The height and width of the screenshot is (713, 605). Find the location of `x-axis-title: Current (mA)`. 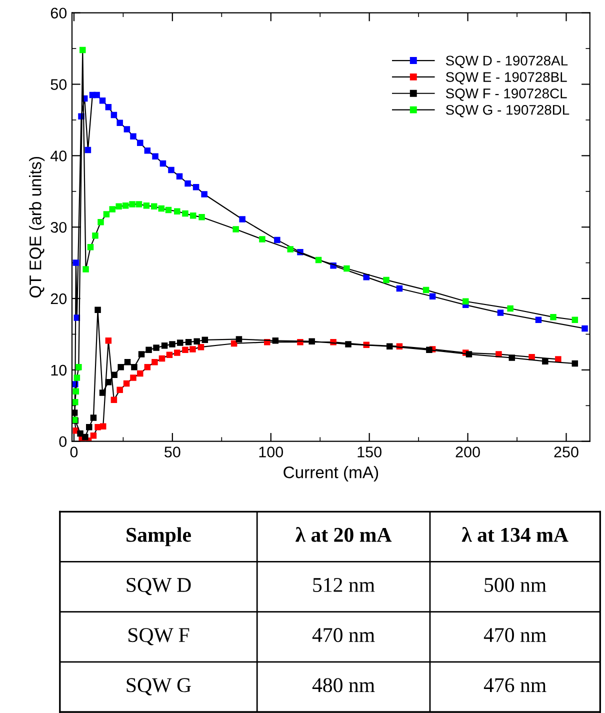

x-axis-title: Current (mA) is located at coordinates (331, 474).